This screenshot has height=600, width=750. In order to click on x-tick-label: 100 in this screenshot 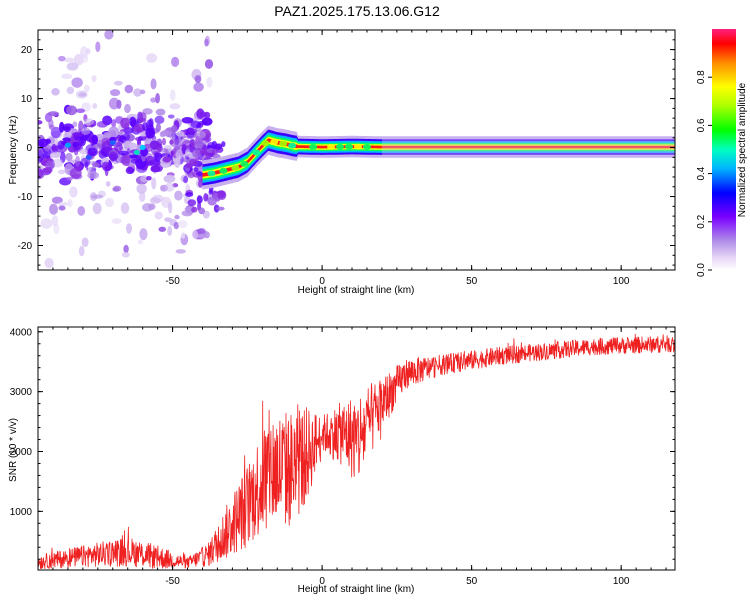, I will do `click(621, 581)`.